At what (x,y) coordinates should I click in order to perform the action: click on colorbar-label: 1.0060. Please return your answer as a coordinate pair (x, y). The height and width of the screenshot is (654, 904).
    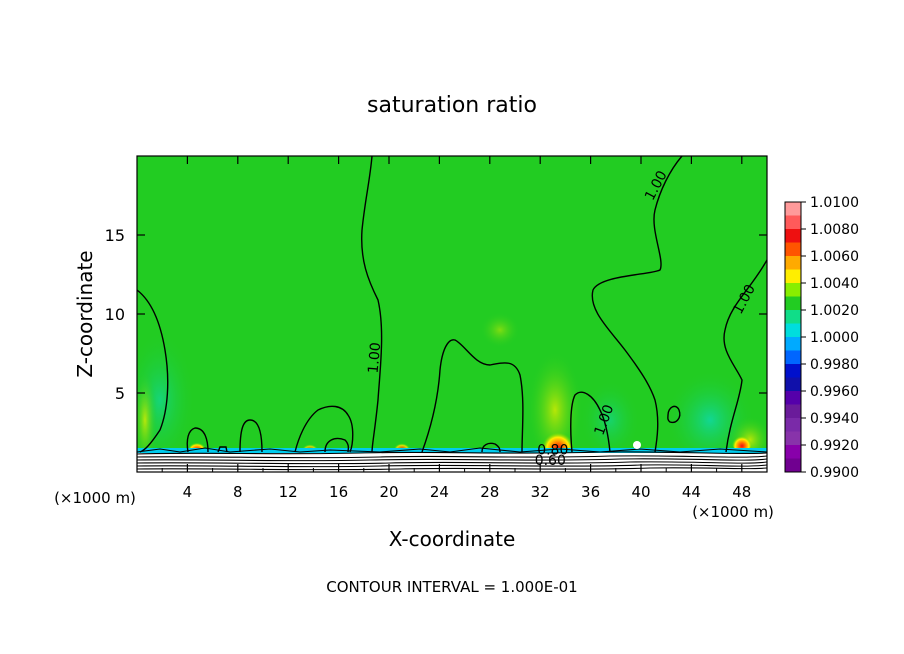
    Looking at the image, I should click on (834, 257).